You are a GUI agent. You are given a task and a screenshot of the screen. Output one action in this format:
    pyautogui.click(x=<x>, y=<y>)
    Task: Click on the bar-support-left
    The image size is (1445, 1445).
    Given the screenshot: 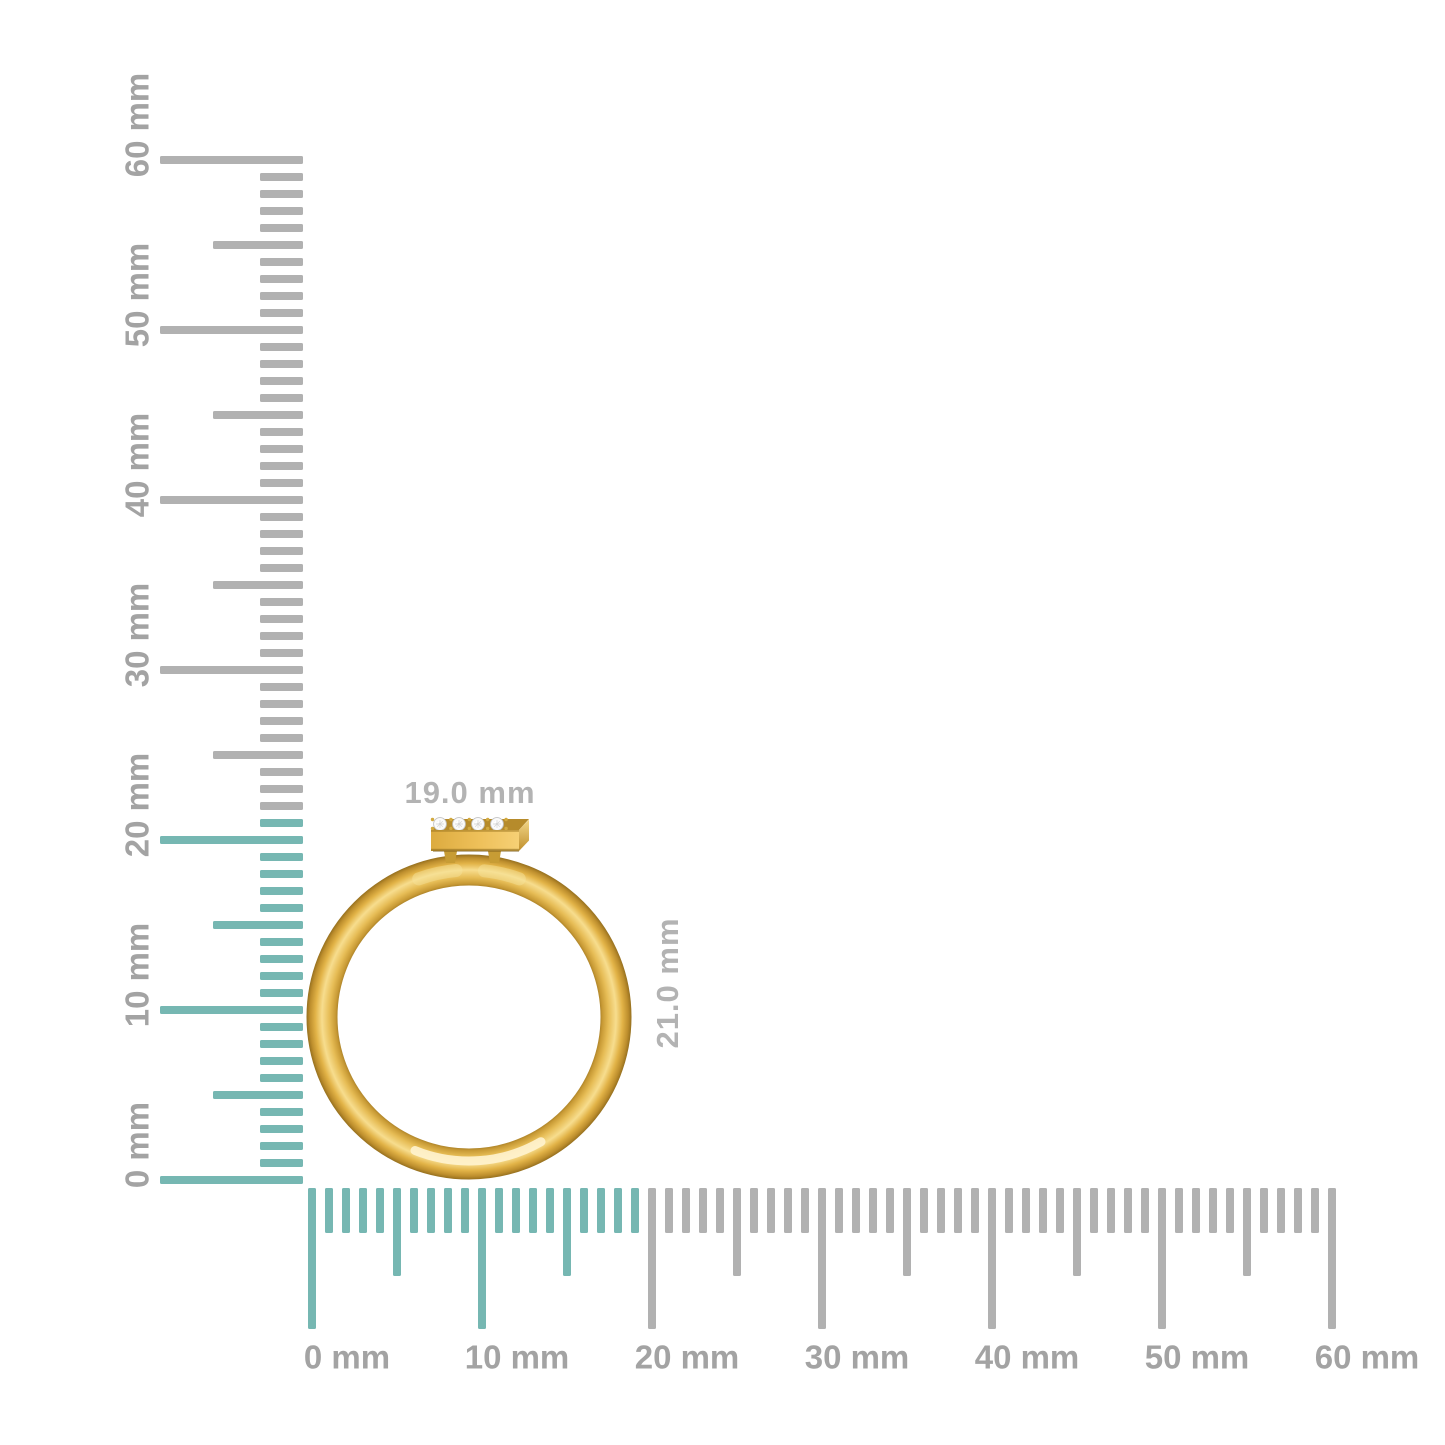 What is the action you would take?
    pyautogui.click(x=450, y=857)
    